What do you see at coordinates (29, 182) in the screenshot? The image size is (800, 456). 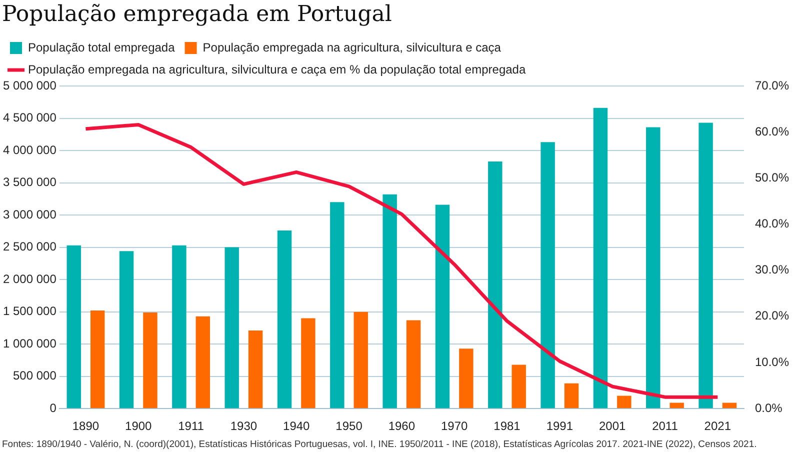 I see `y-tick-label: 3 500 000` at bounding box center [29, 182].